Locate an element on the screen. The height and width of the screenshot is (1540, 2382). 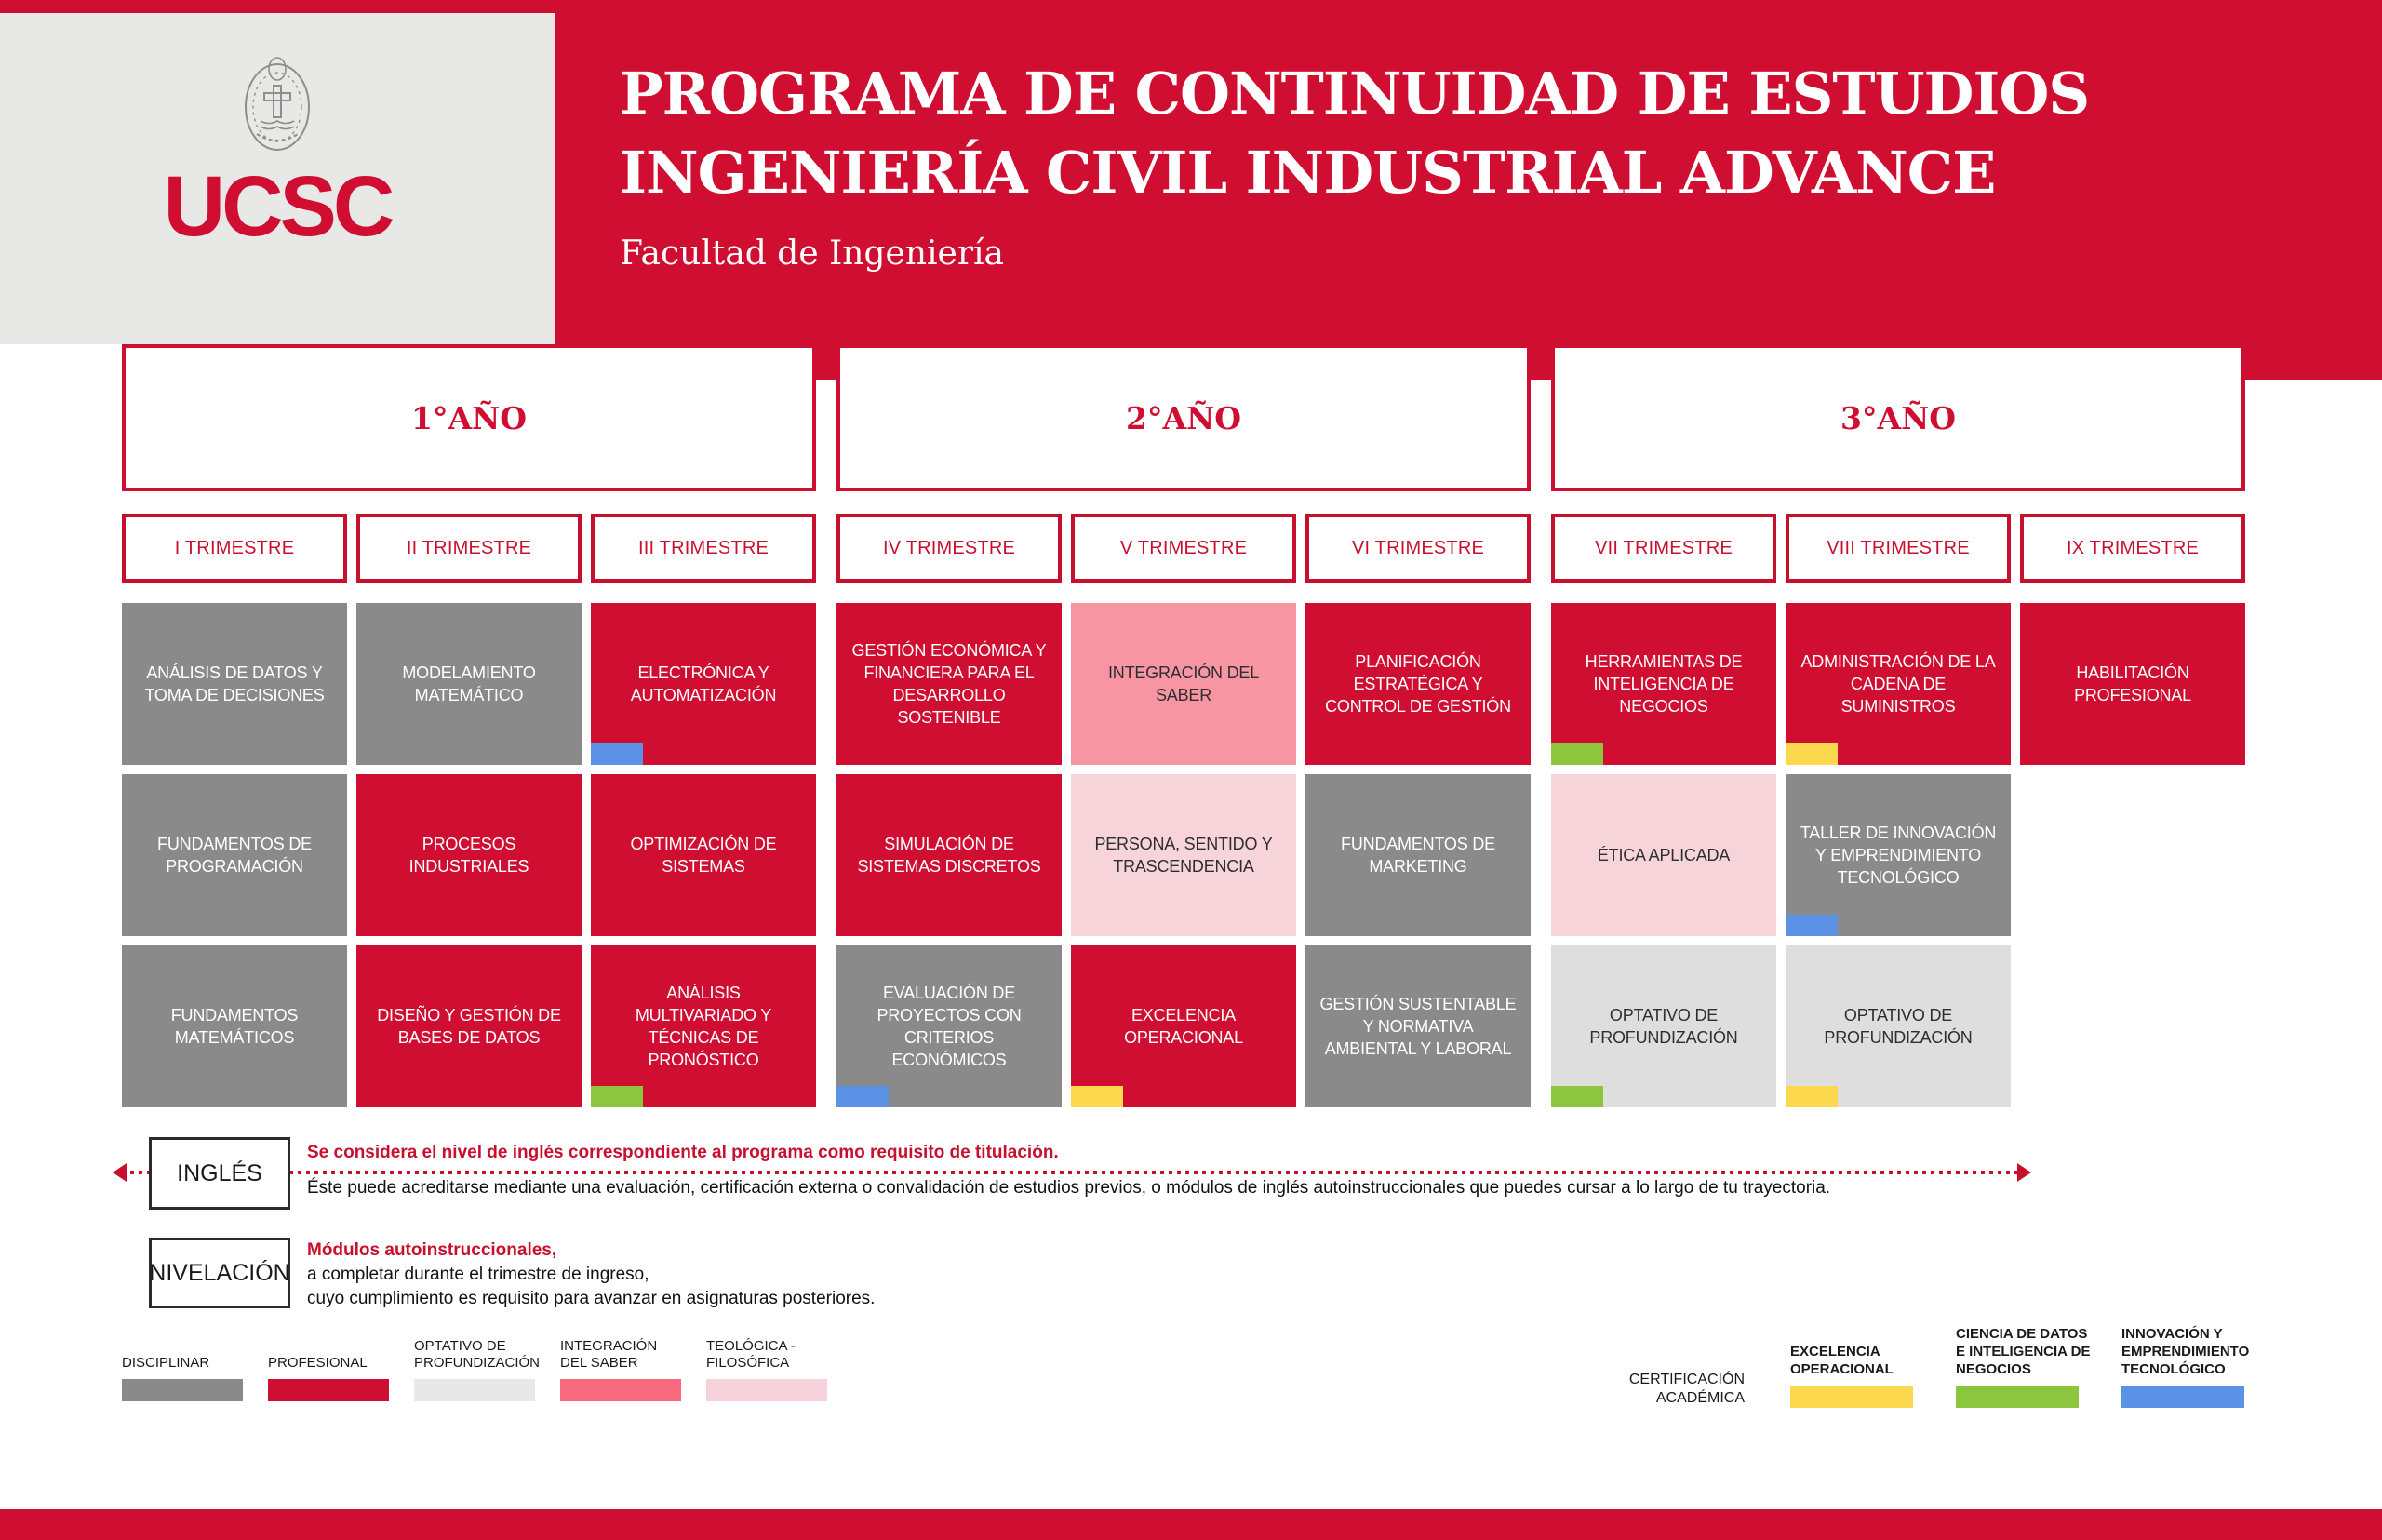
footer-red-bar is located at coordinates (1191, 1524).